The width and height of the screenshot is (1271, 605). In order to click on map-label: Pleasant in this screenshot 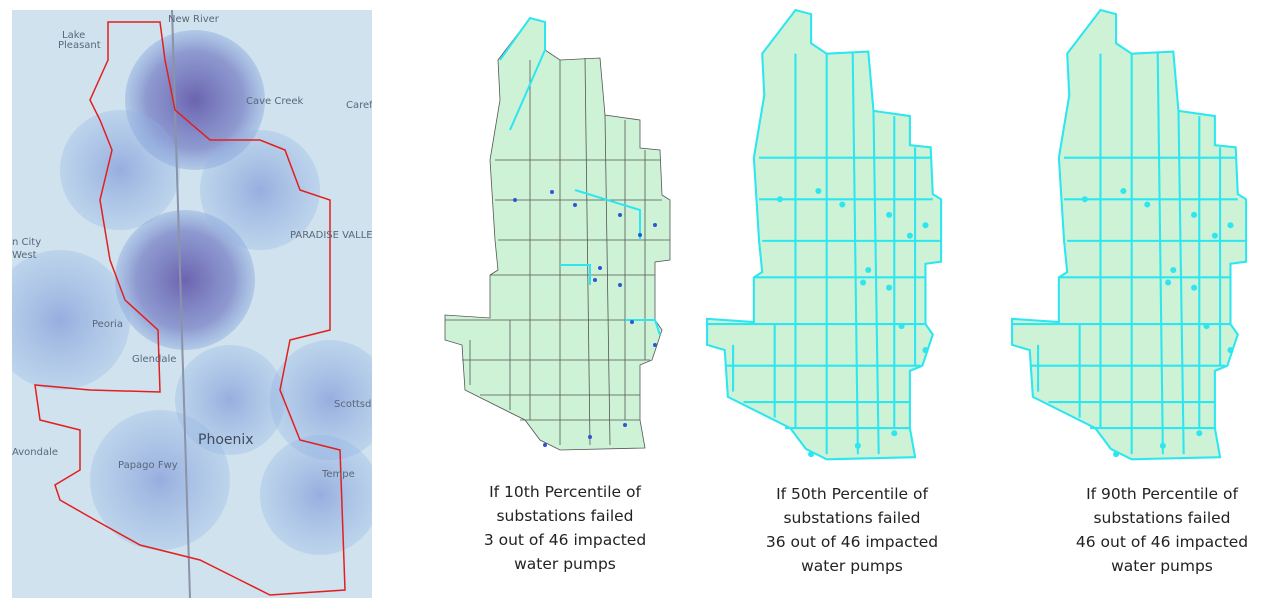, I will do `click(79, 45)`.